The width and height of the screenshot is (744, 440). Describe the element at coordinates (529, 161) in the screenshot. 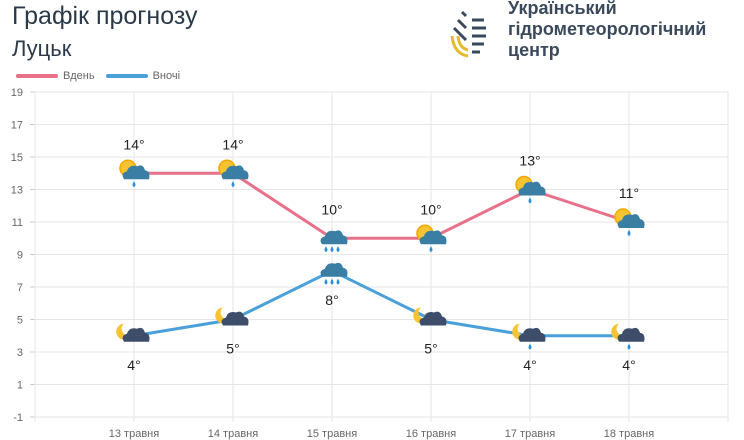

I see `day-temp-label: 13°` at that location.